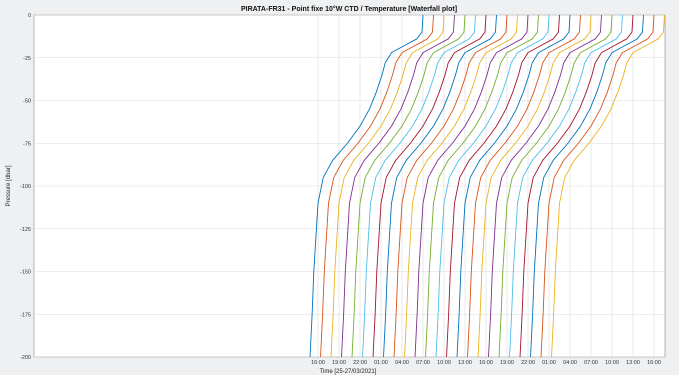 This screenshot has height=375, width=679. Describe the element at coordinates (27, 102) in the screenshot. I see `y-tick-label: -50` at that location.